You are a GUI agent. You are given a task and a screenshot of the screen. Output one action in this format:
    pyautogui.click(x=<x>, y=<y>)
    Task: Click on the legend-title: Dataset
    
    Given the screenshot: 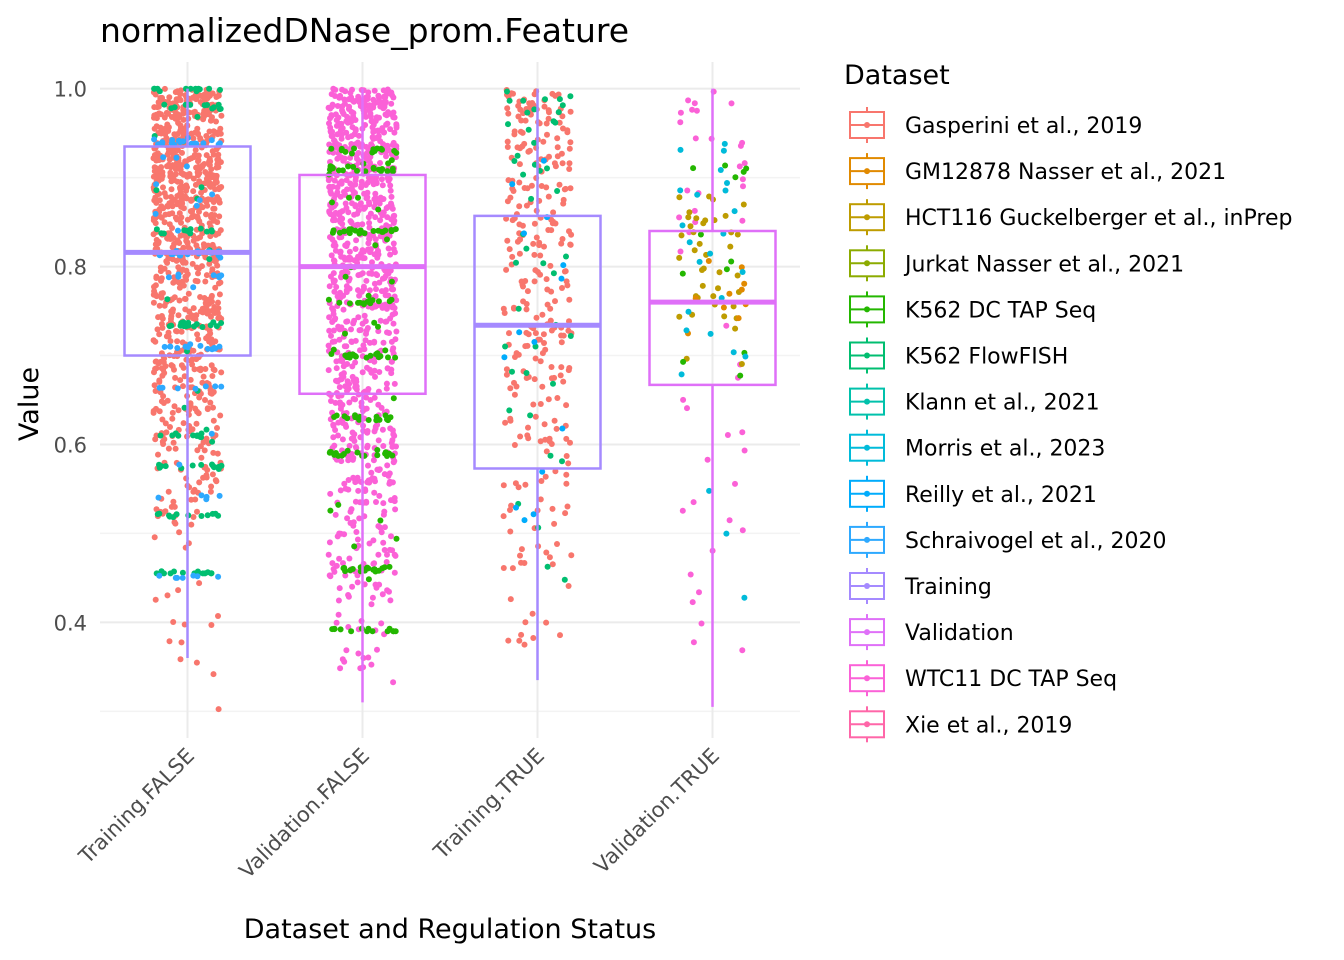 What is the action you would take?
    pyautogui.click(x=897, y=75)
    